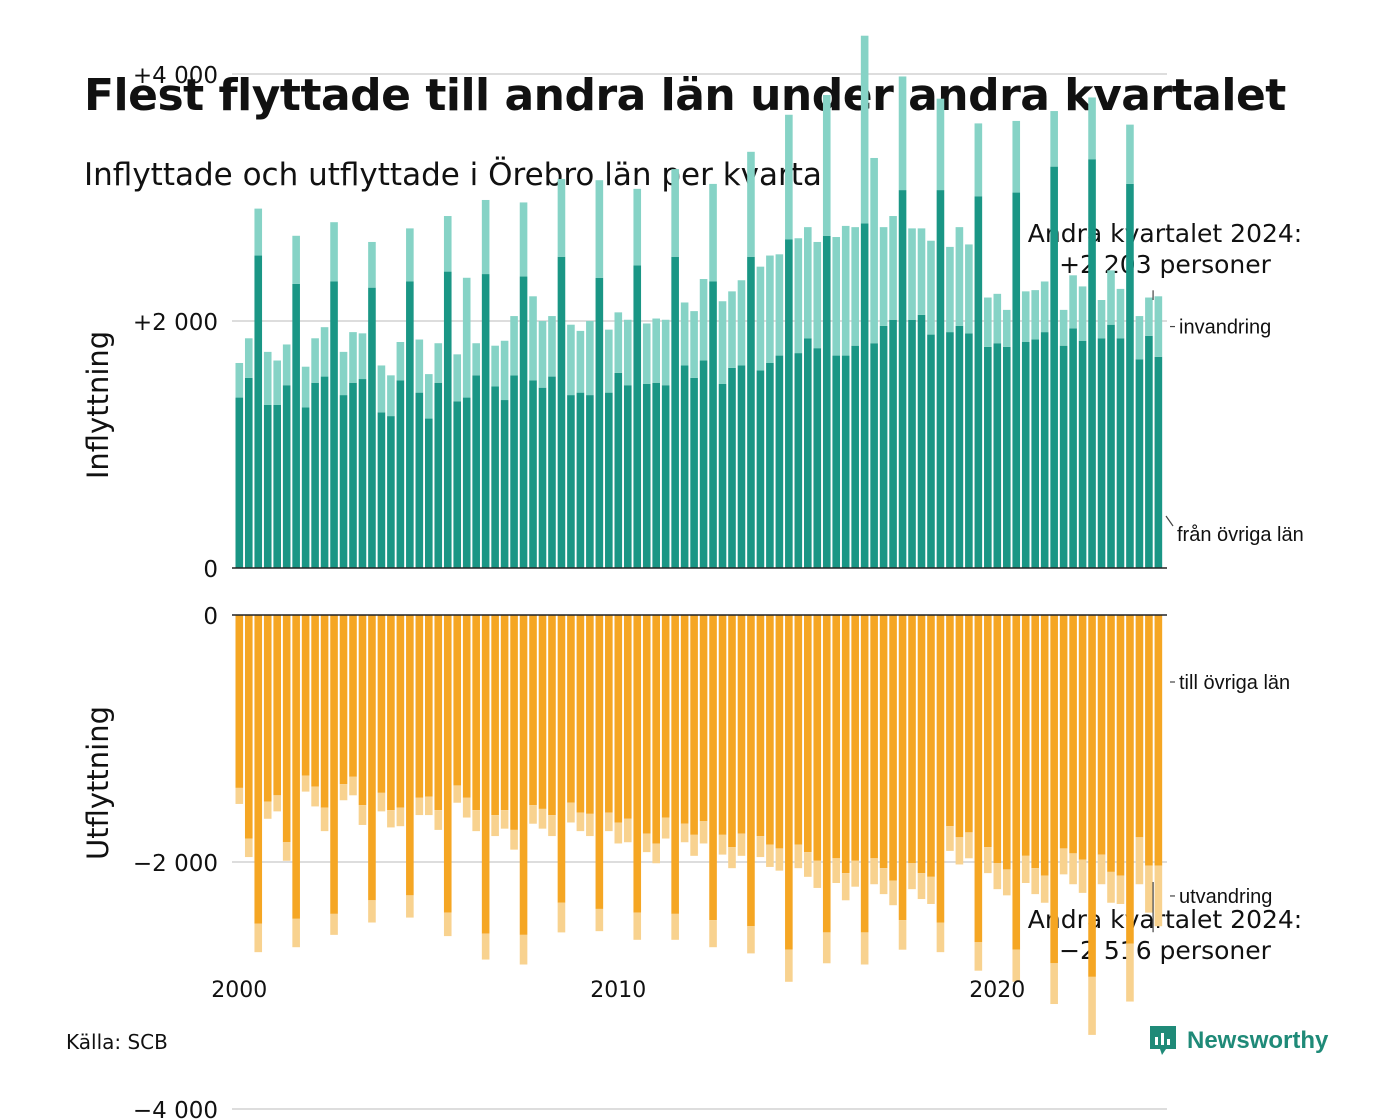  Describe the element at coordinates (618, 990) in the screenshot. I see `xtick-label: 2010` at that location.